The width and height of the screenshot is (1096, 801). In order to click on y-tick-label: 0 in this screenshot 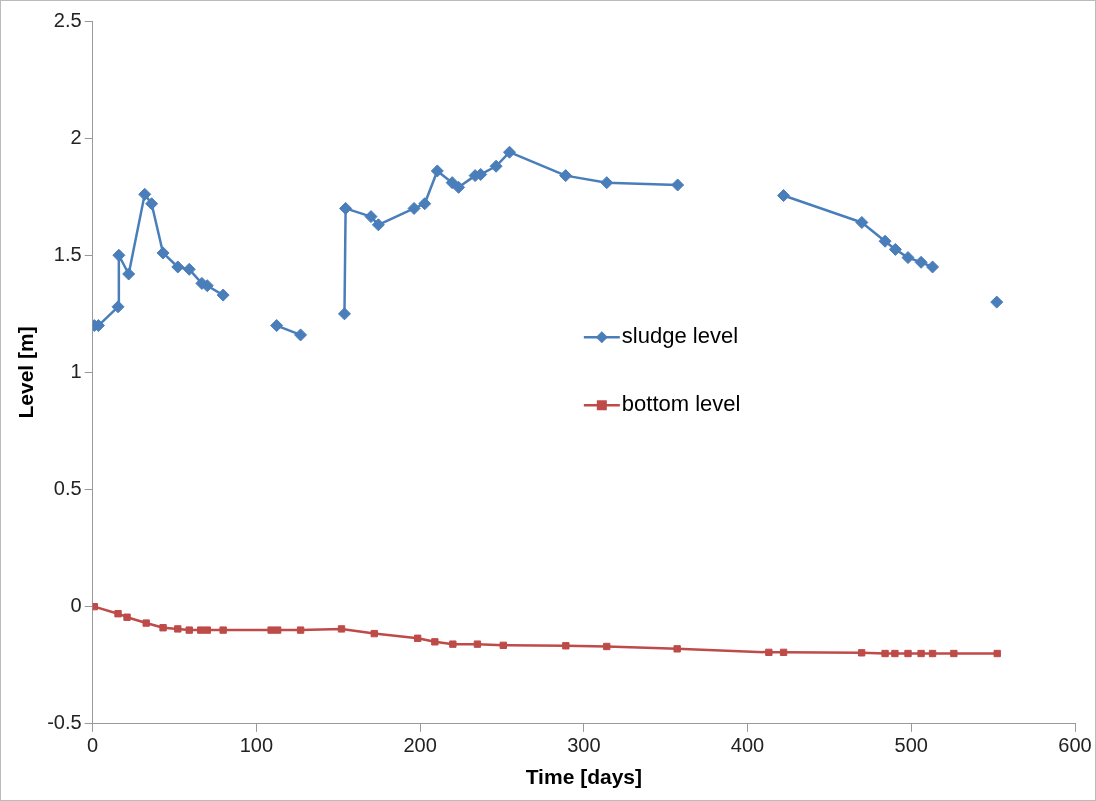, I will do `click(76, 605)`.